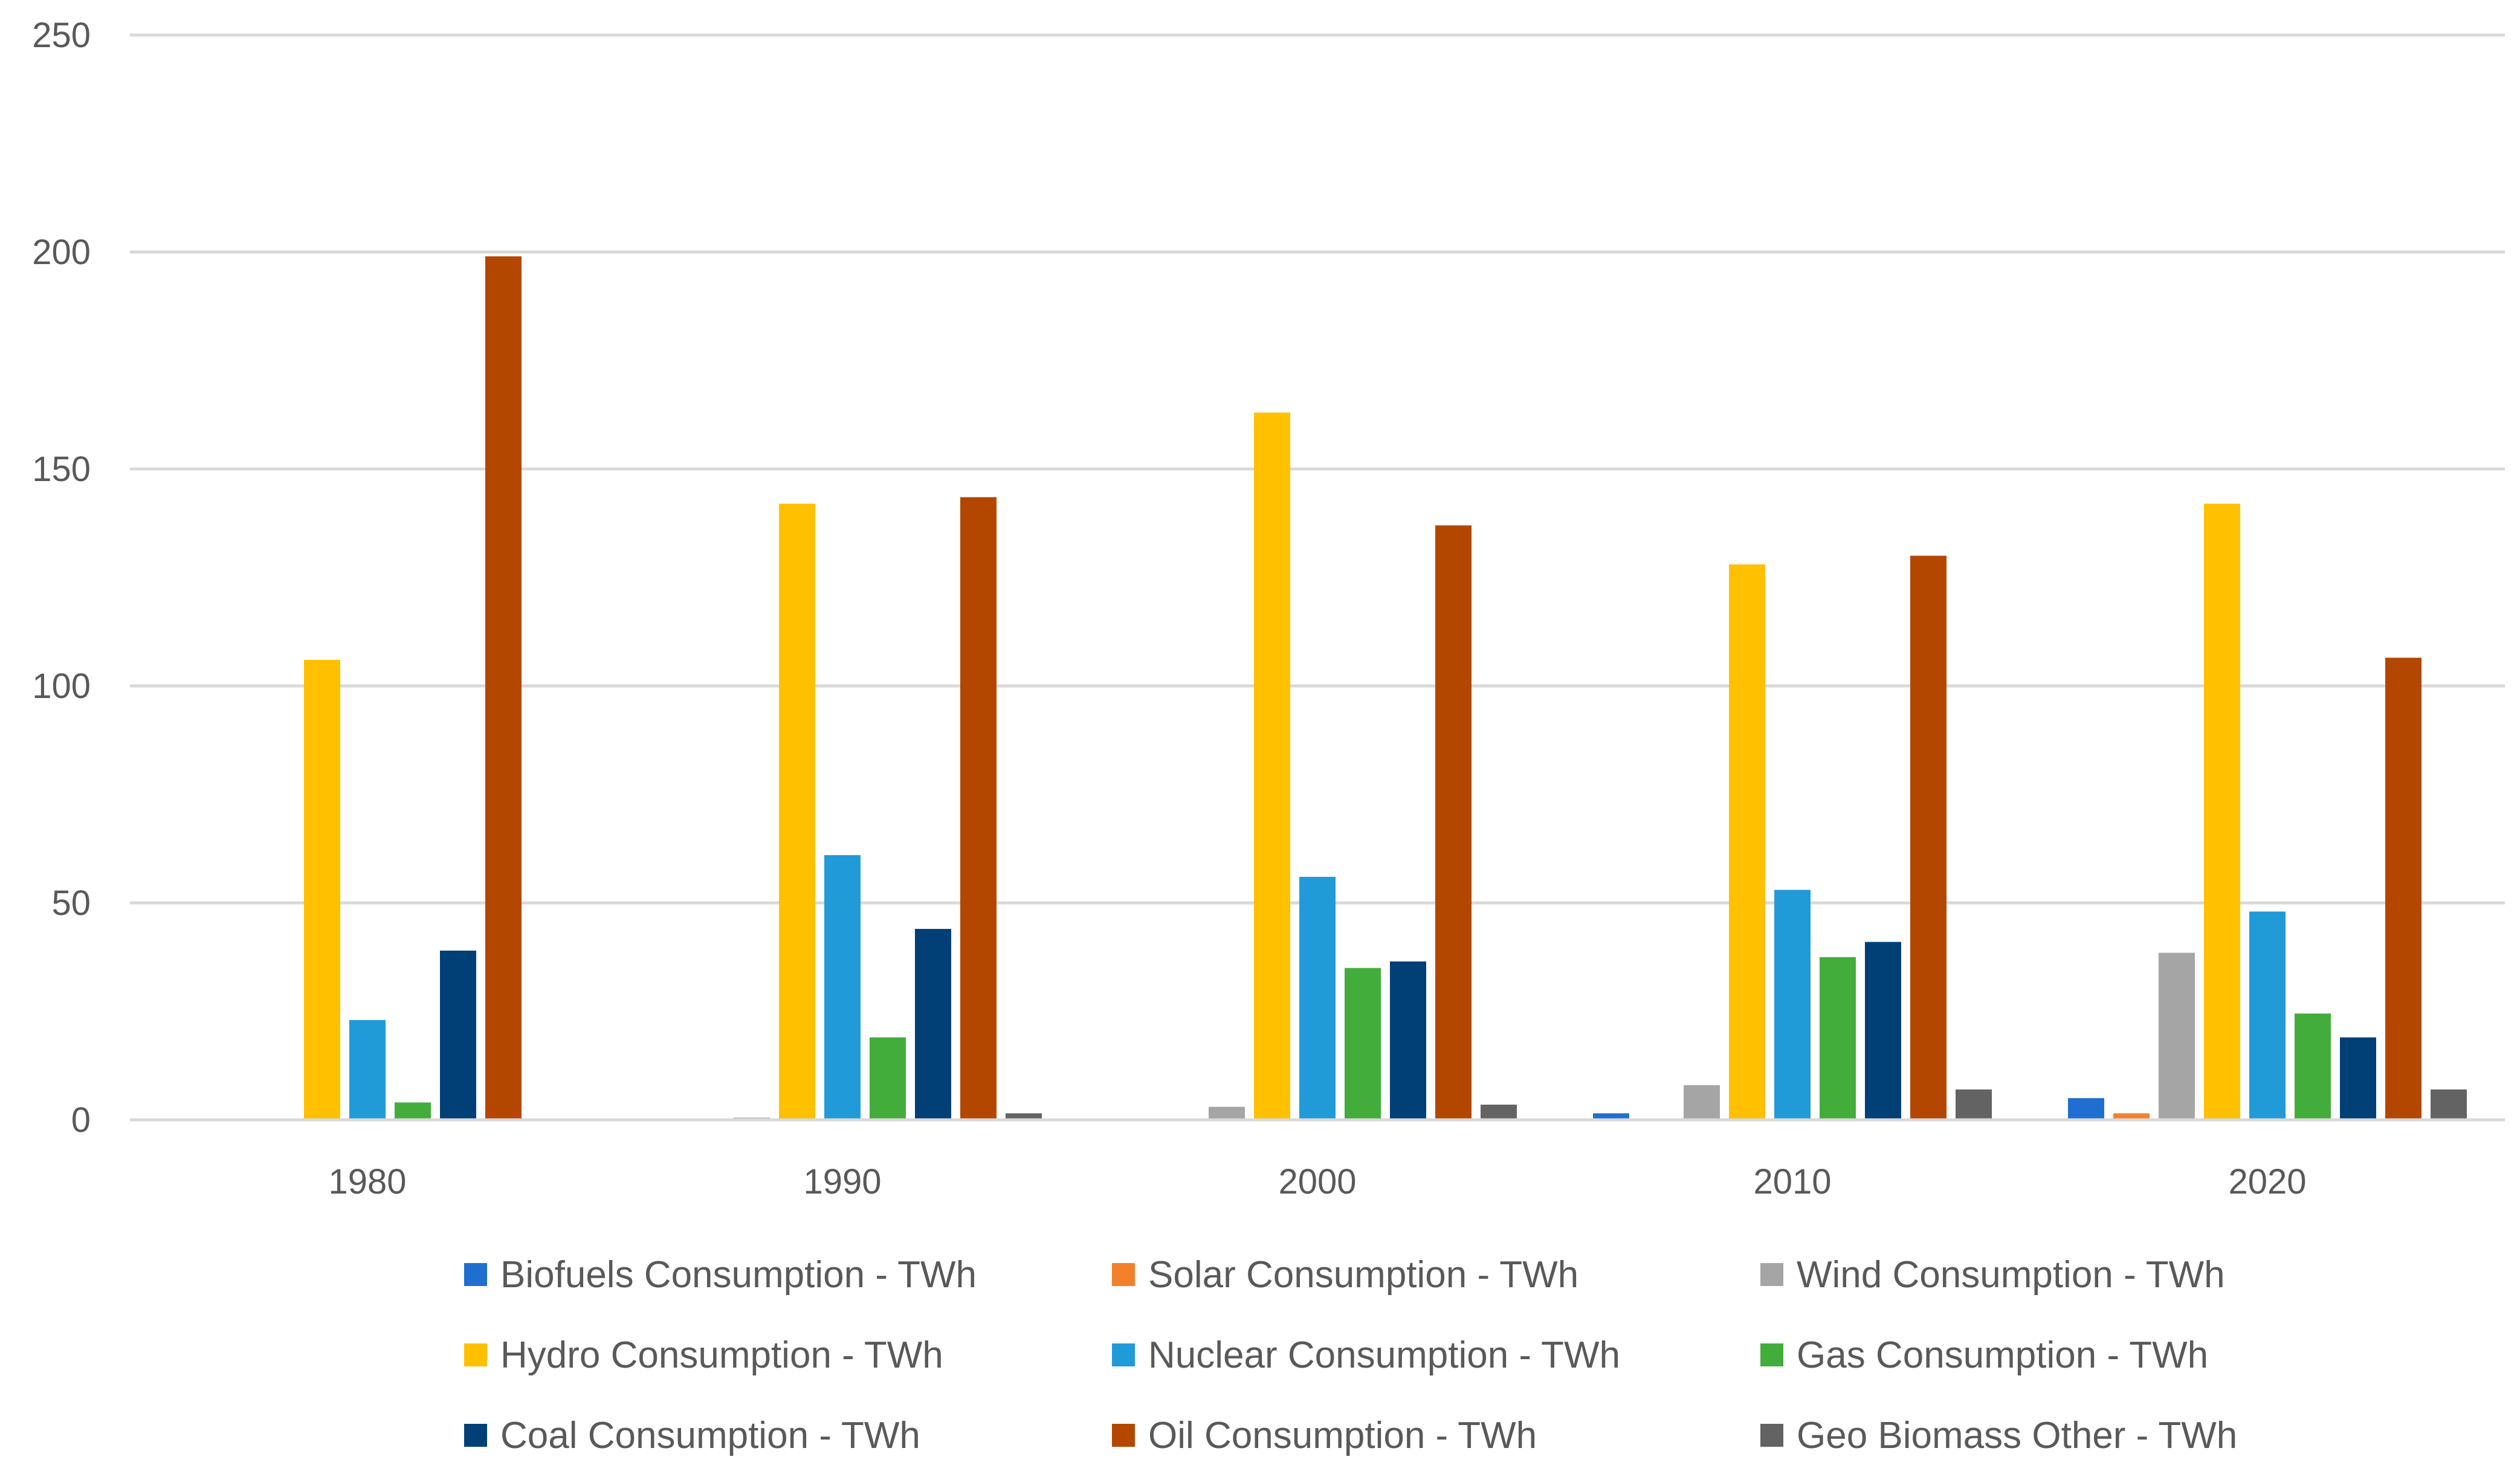  I want to click on bar-2000-gas-consumption-twh, so click(1363, 1044).